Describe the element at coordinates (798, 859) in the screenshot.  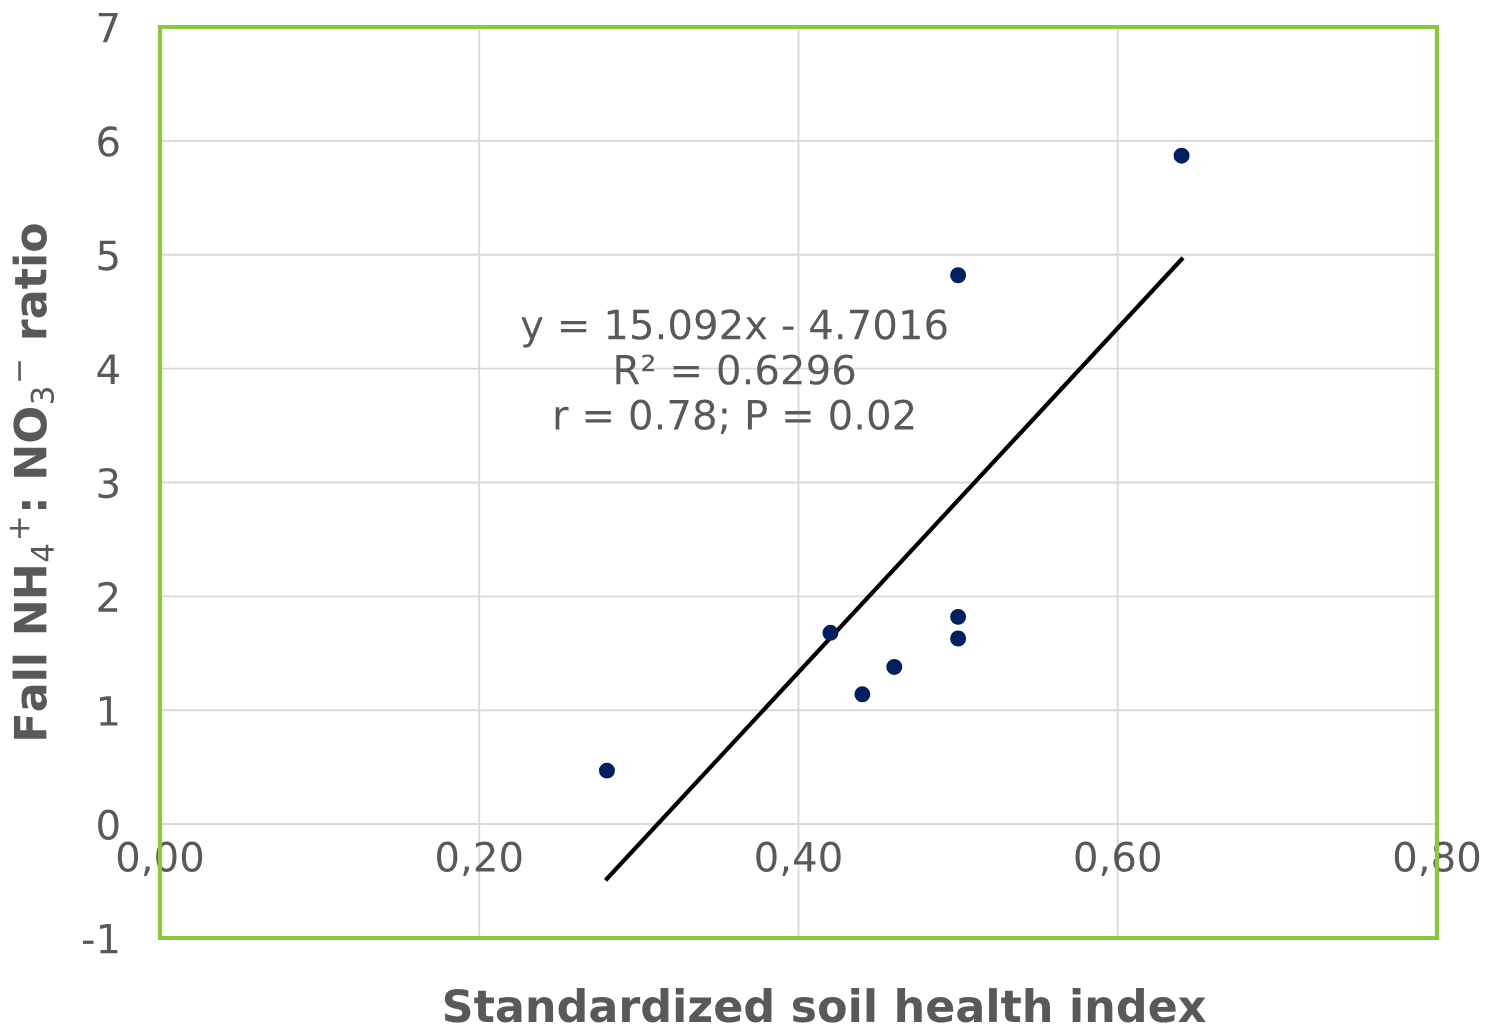
I see `x-tick-label: 0,40` at that location.